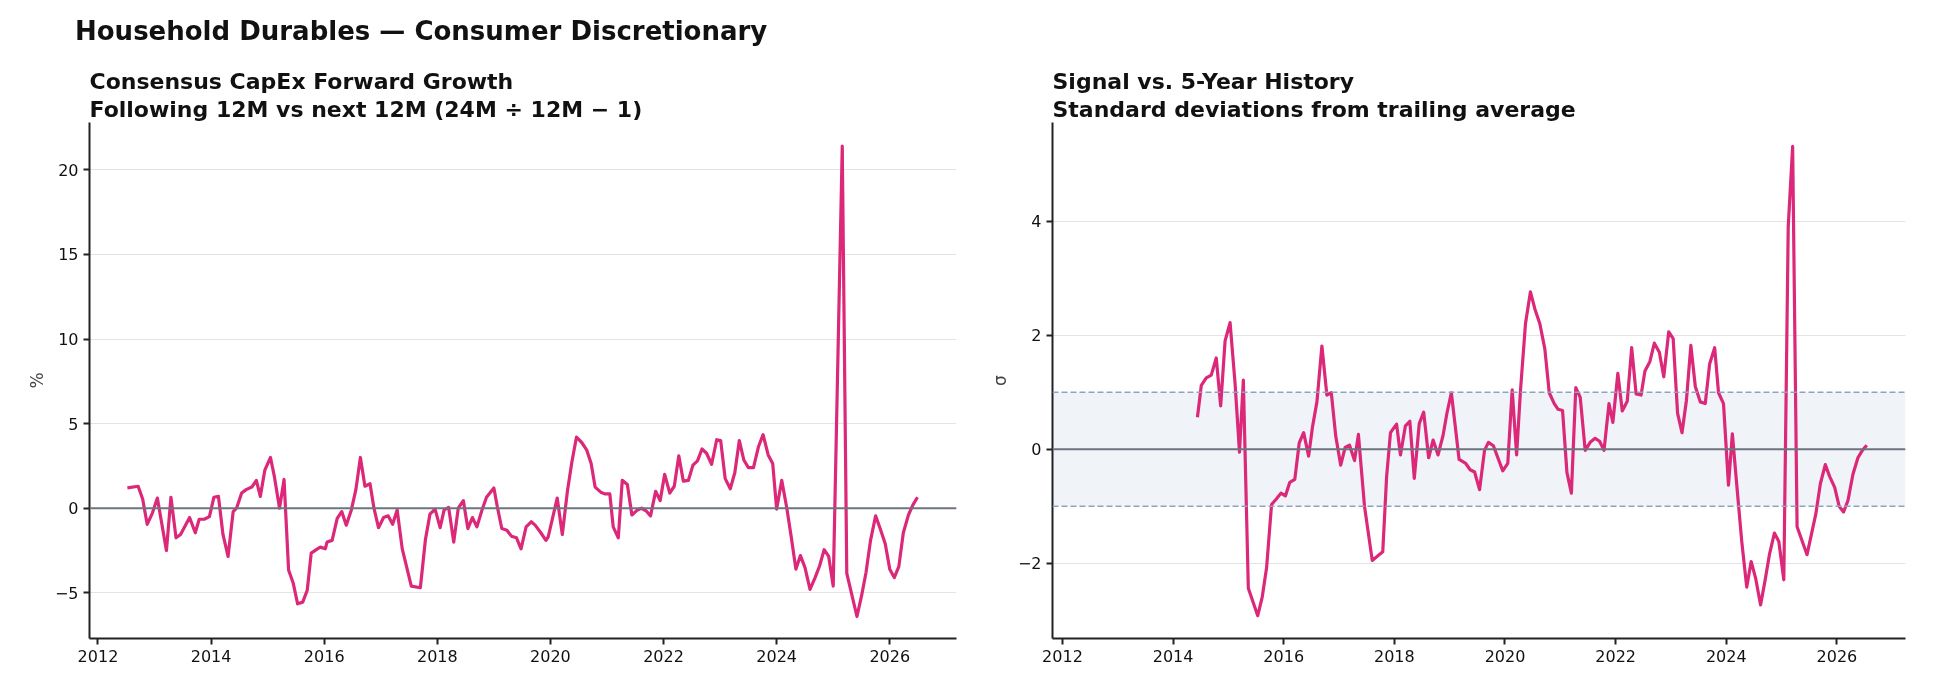 This screenshot has height=679, width=1934. I want to click on y-tick-label: 20, so click(68, 170).